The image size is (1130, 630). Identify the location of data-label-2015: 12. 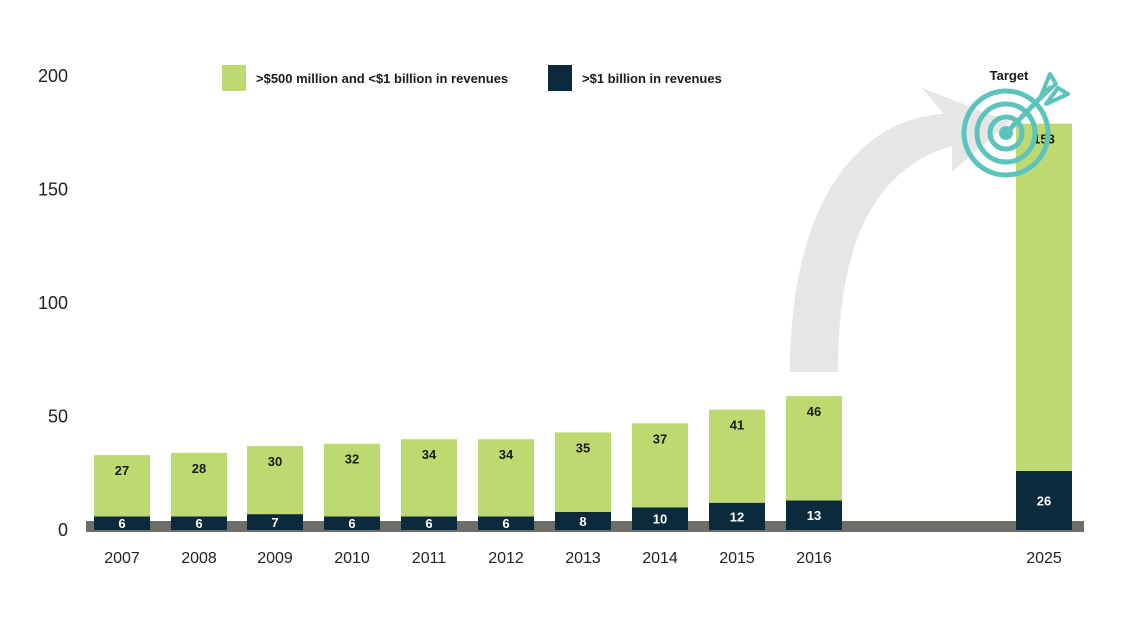
(737, 516).